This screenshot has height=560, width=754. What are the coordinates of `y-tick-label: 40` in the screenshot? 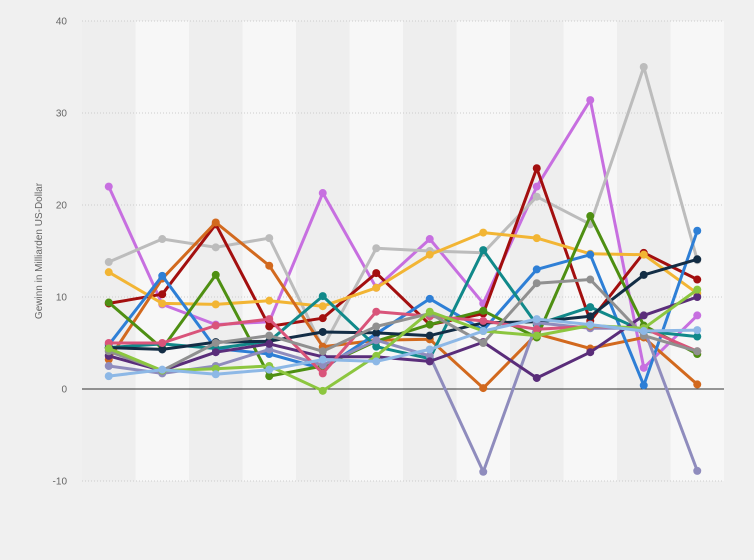 It's located at (62, 22).